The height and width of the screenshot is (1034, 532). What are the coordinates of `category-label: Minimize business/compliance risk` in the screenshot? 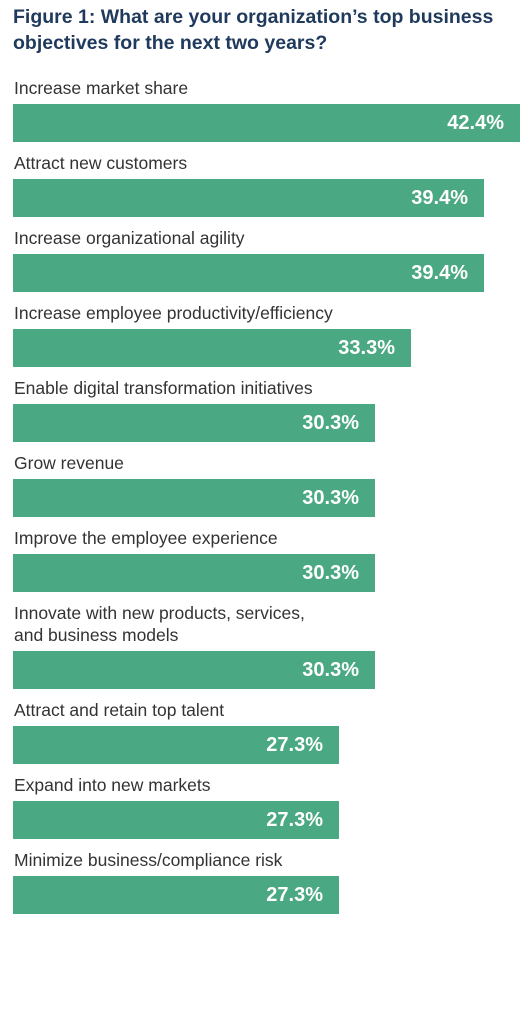 It's located at (148, 860).